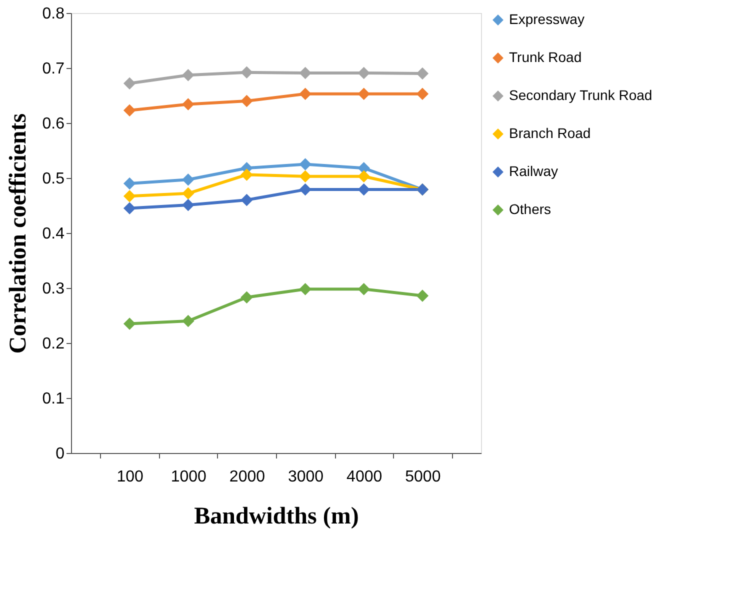 The image size is (747, 607). I want to click on x-tick-label: 2000, so click(247, 477).